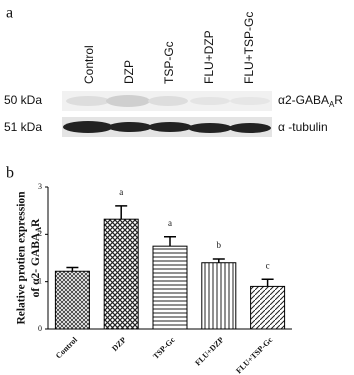 Image resolution: width=354 pixels, height=375 pixels. What do you see at coordinates (119, 344) in the screenshot?
I see `x-tick-label: DZP` at bounding box center [119, 344].